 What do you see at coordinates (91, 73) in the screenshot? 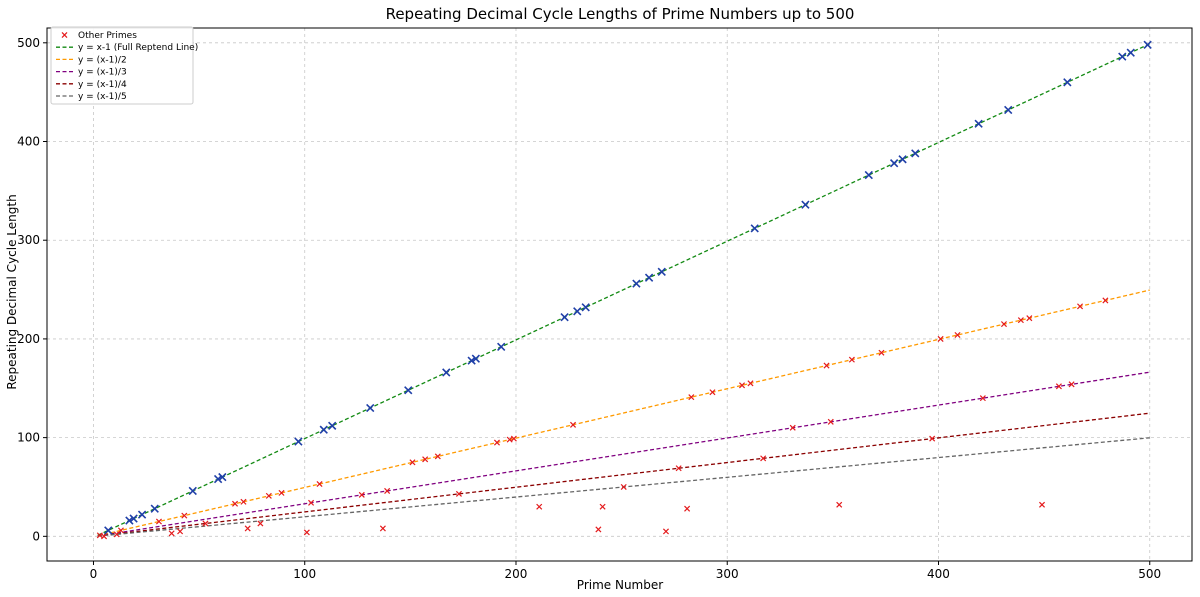
I see `legend-entry: y = (x-1)/3` at bounding box center [91, 73].